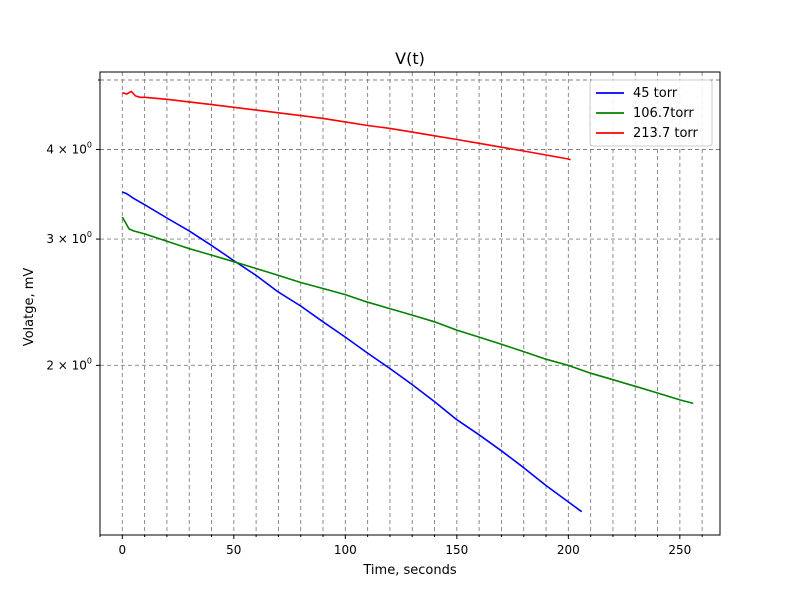 The height and width of the screenshot is (600, 800). What do you see at coordinates (456, 550) in the screenshot?
I see `x-tick-label: 150` at bounding box center [456, 550].